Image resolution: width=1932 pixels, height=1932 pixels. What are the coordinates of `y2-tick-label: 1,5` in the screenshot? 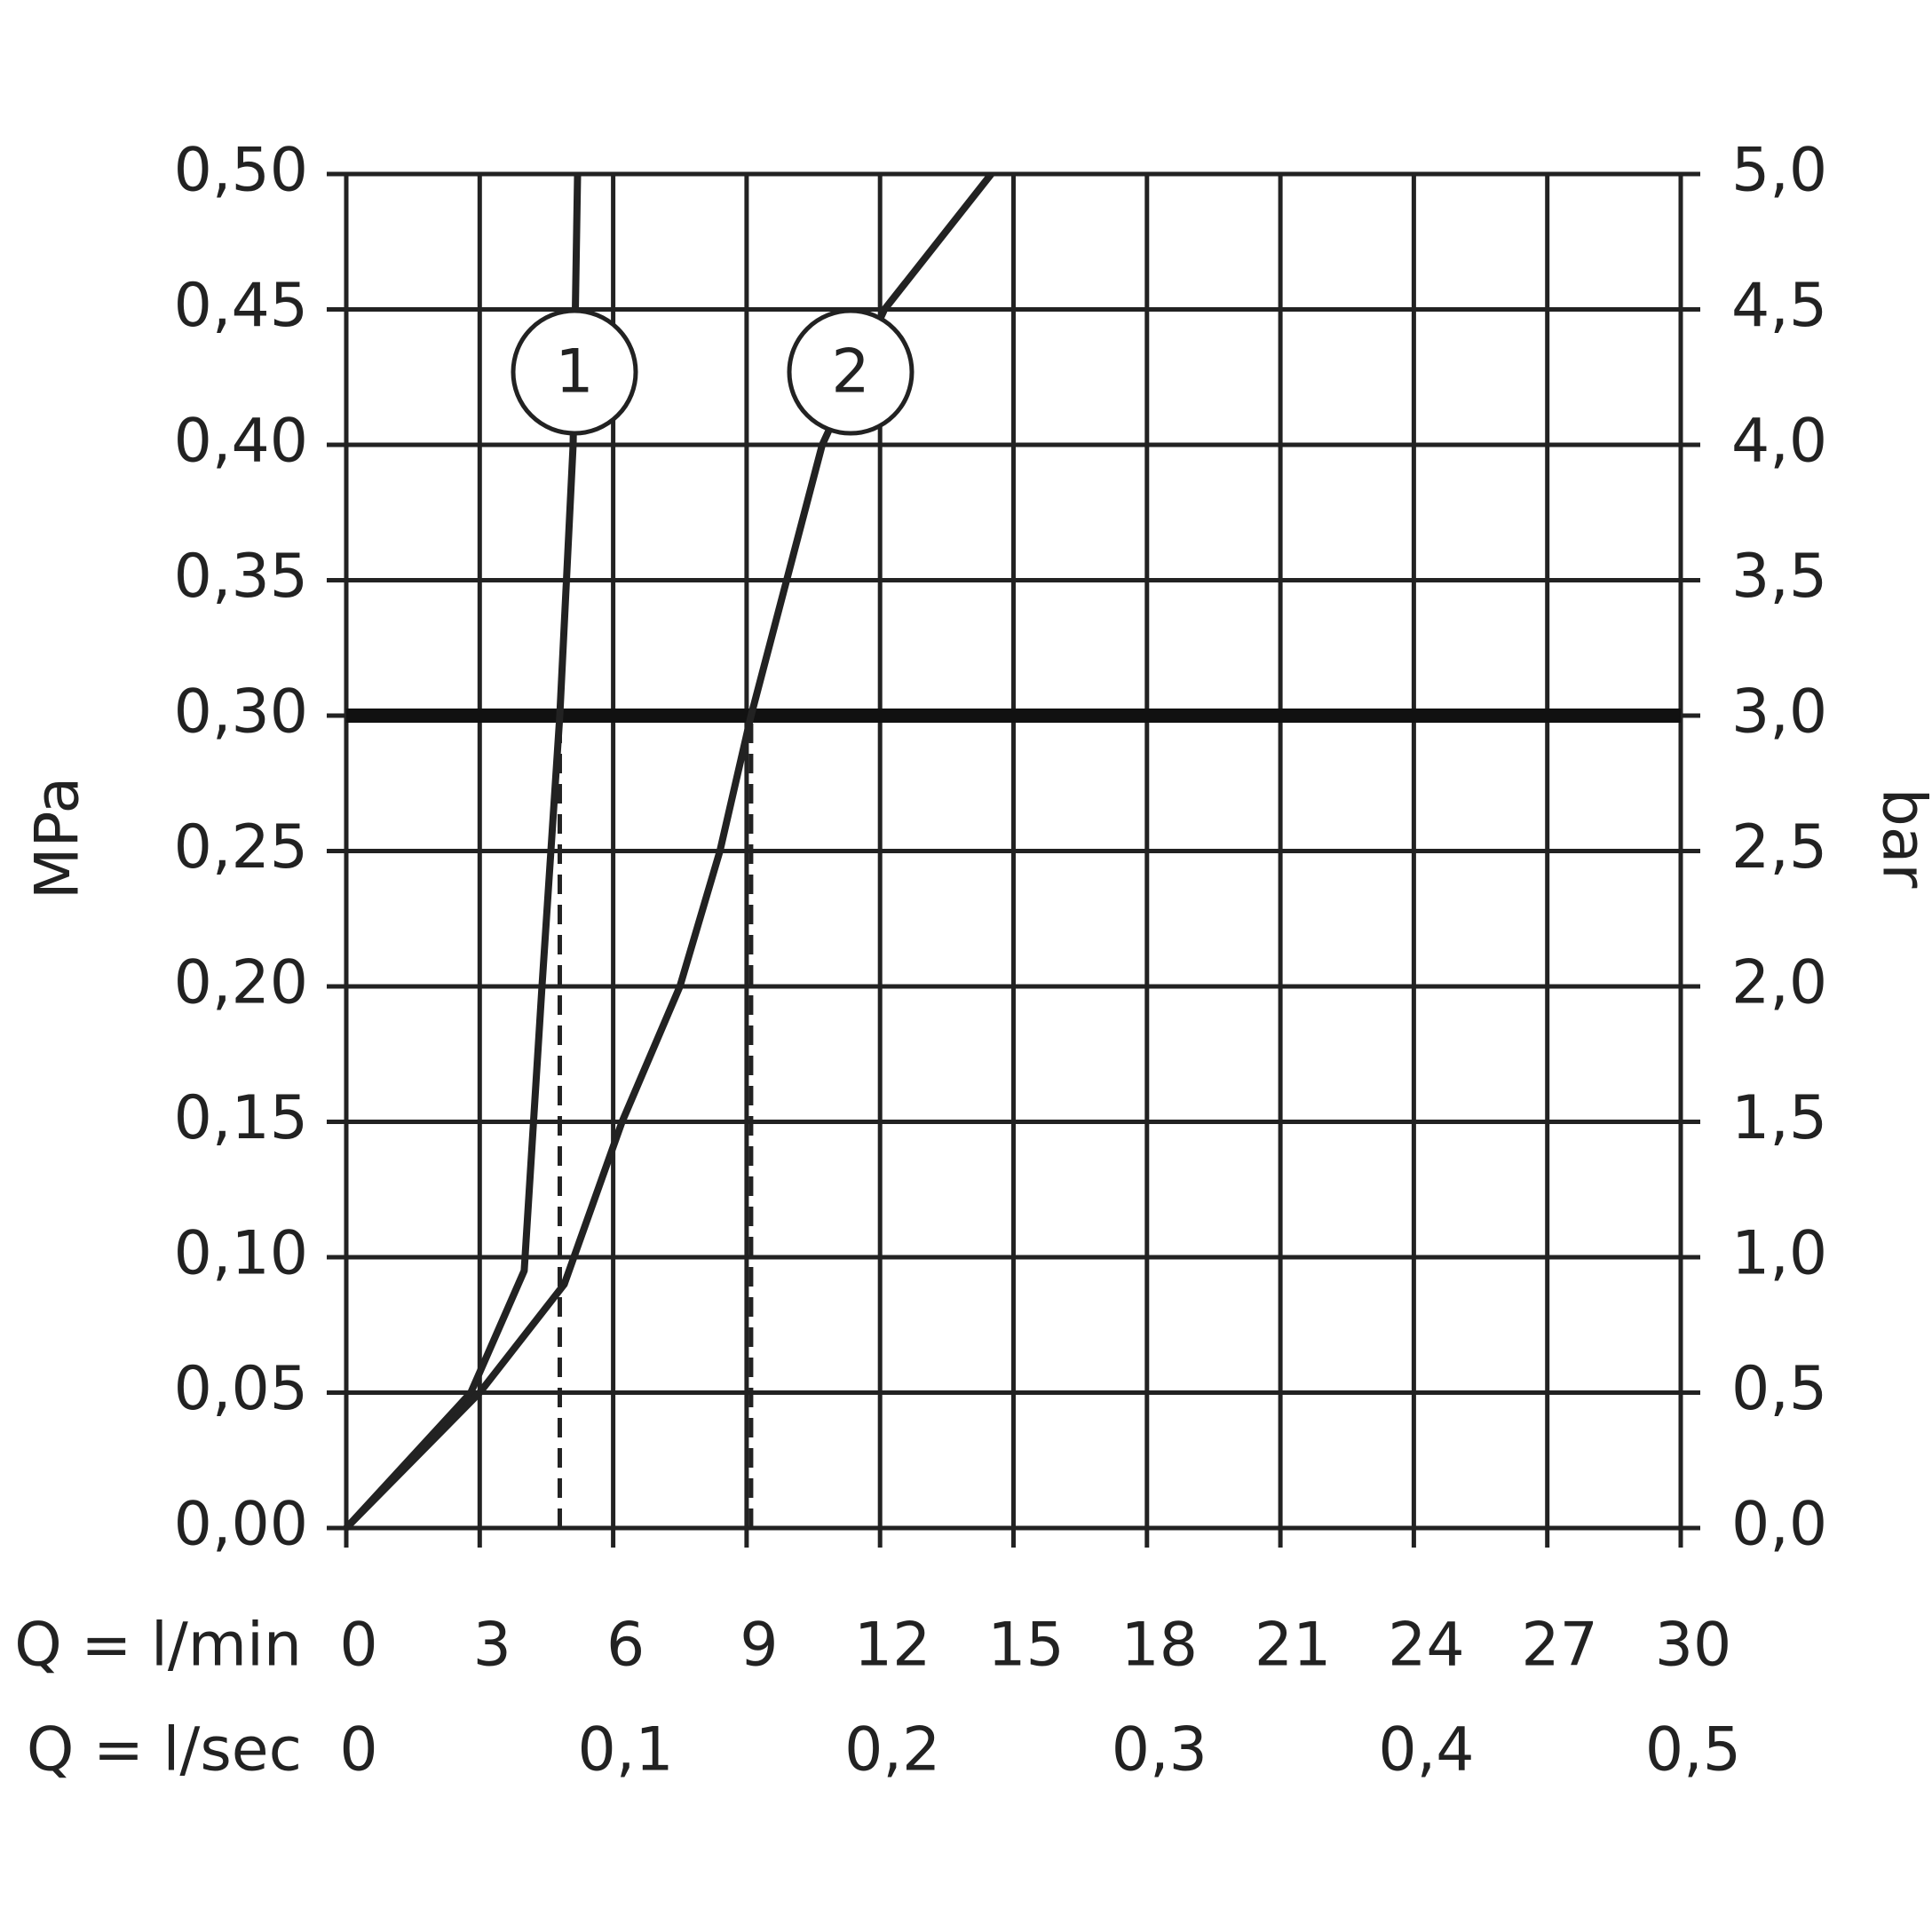 It's located at (1779, 1118).